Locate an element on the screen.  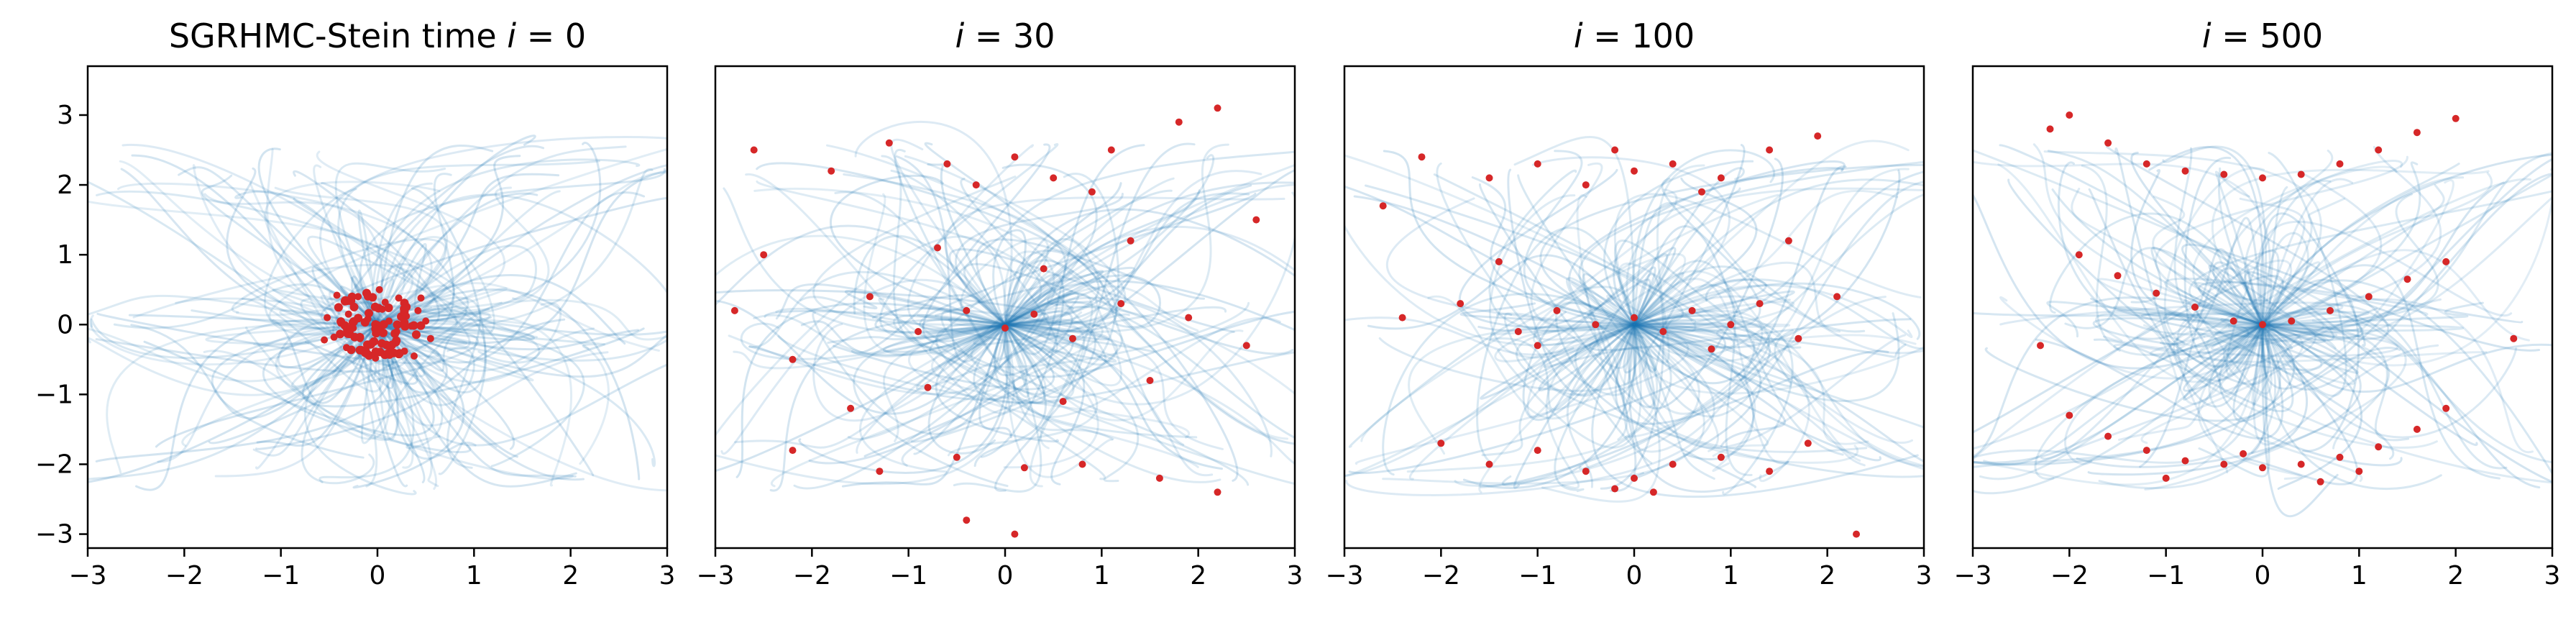
panel-1-particles is located at coordinates (995, 321).